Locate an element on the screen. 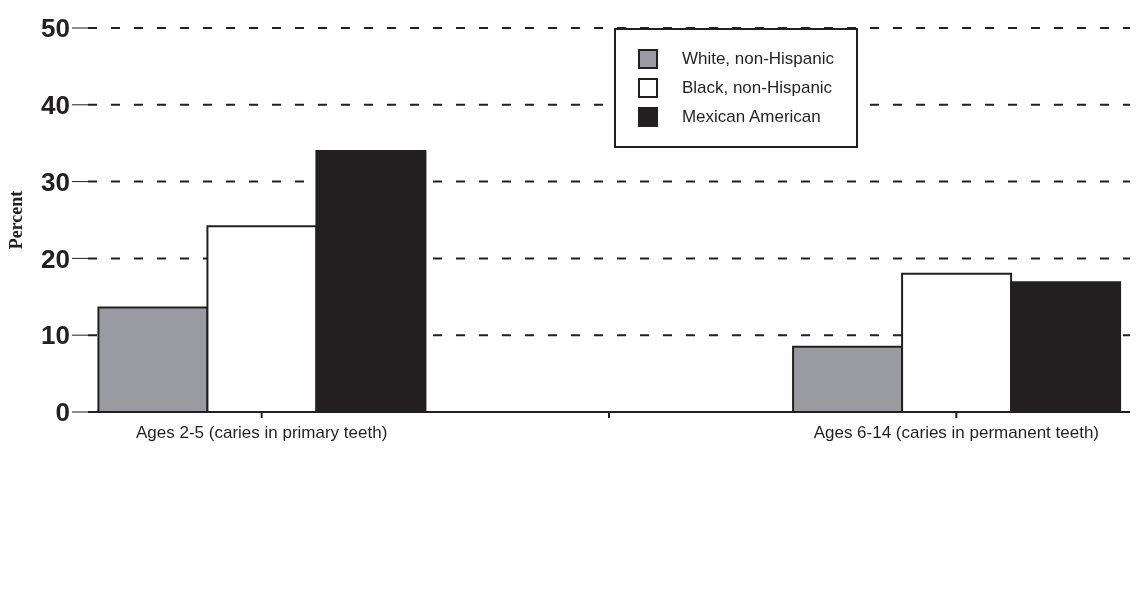 This screenshot has height=590, width=1138. y-tick-label: 10 is located at coordinates (55, 335).